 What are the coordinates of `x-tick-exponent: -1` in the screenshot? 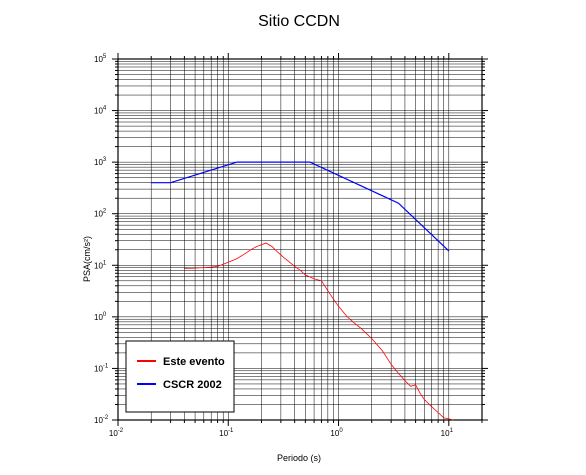 It's located at (231, 431).